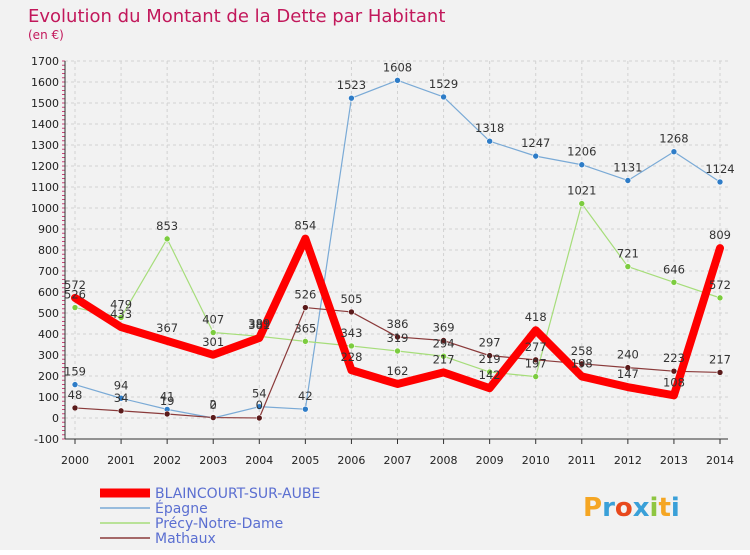 Image resolution: width=750 pixels, height=555 pixels. I want to click on data-label: 1206, so click(581, 152).